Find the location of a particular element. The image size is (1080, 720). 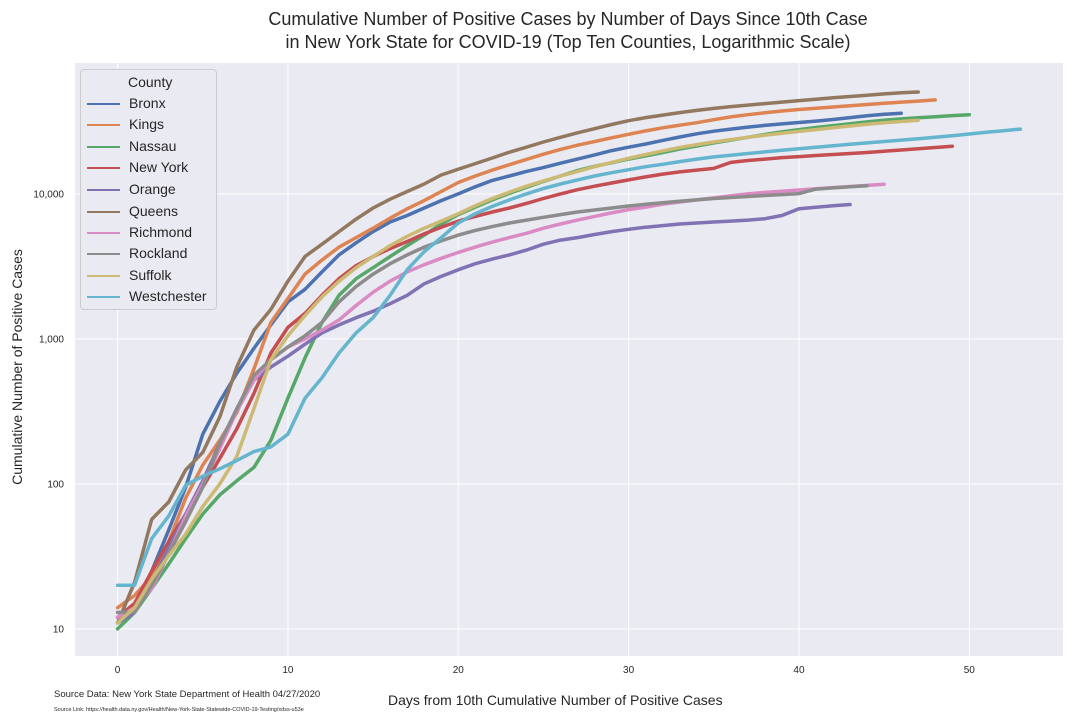

legend-label-suffolk: Suffolk is located at coordinates (150, 275).